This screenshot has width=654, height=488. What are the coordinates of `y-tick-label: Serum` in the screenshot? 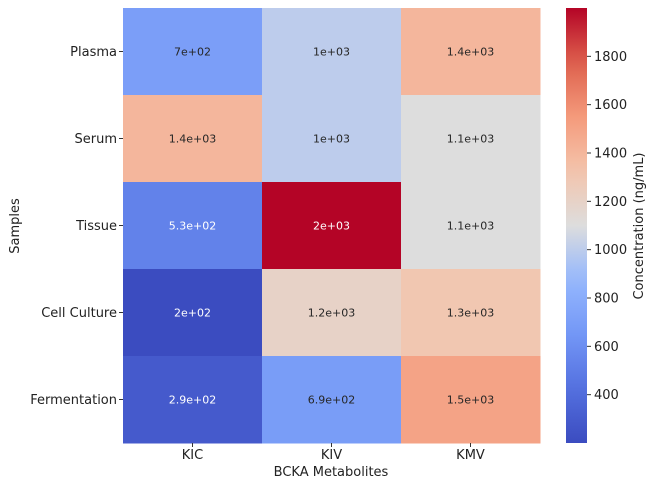 It's located at (96, 139).